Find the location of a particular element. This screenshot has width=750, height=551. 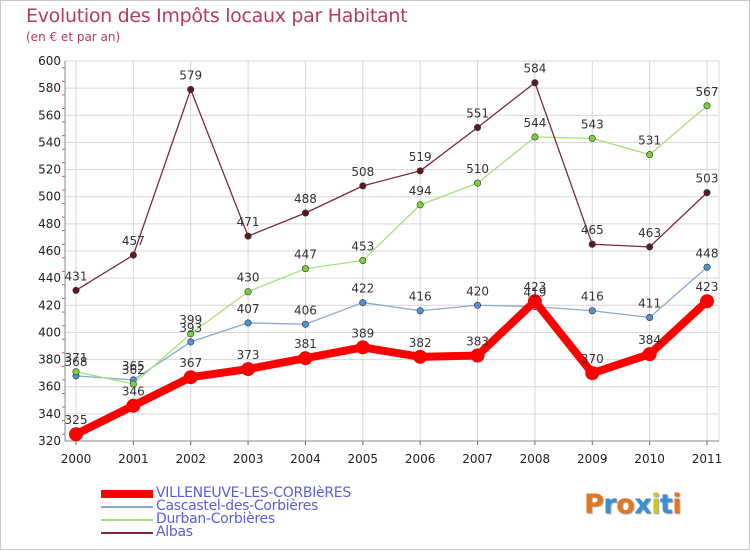

x-tick-label: 2002 is located at coordinates (190, 459).